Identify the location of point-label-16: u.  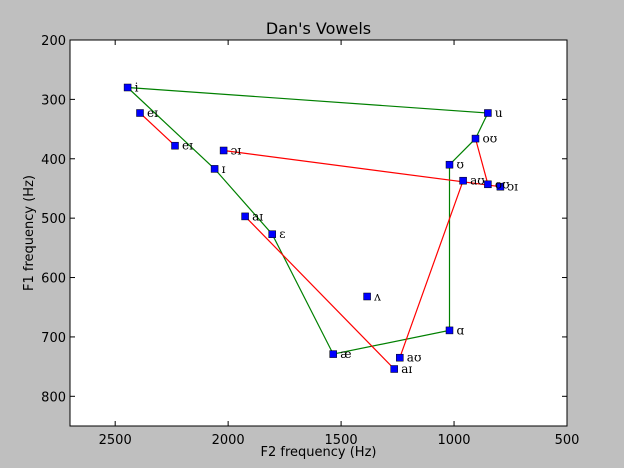
(499, 113).